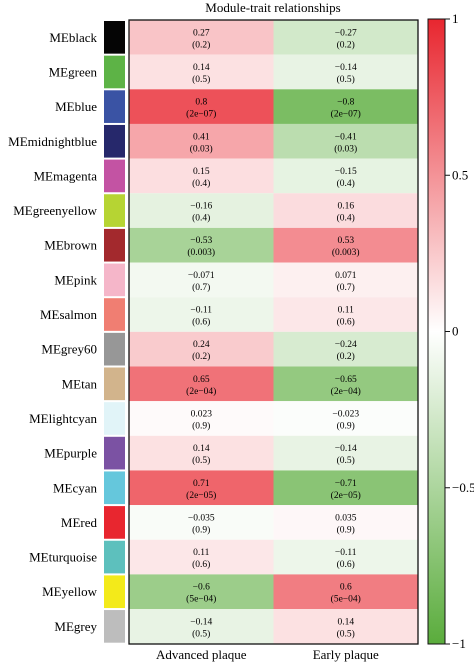  What do you see at coordinates (201, 654) in the screenshot?
I see `column-label: Advanced plaque` at bounding box center [201, 654].